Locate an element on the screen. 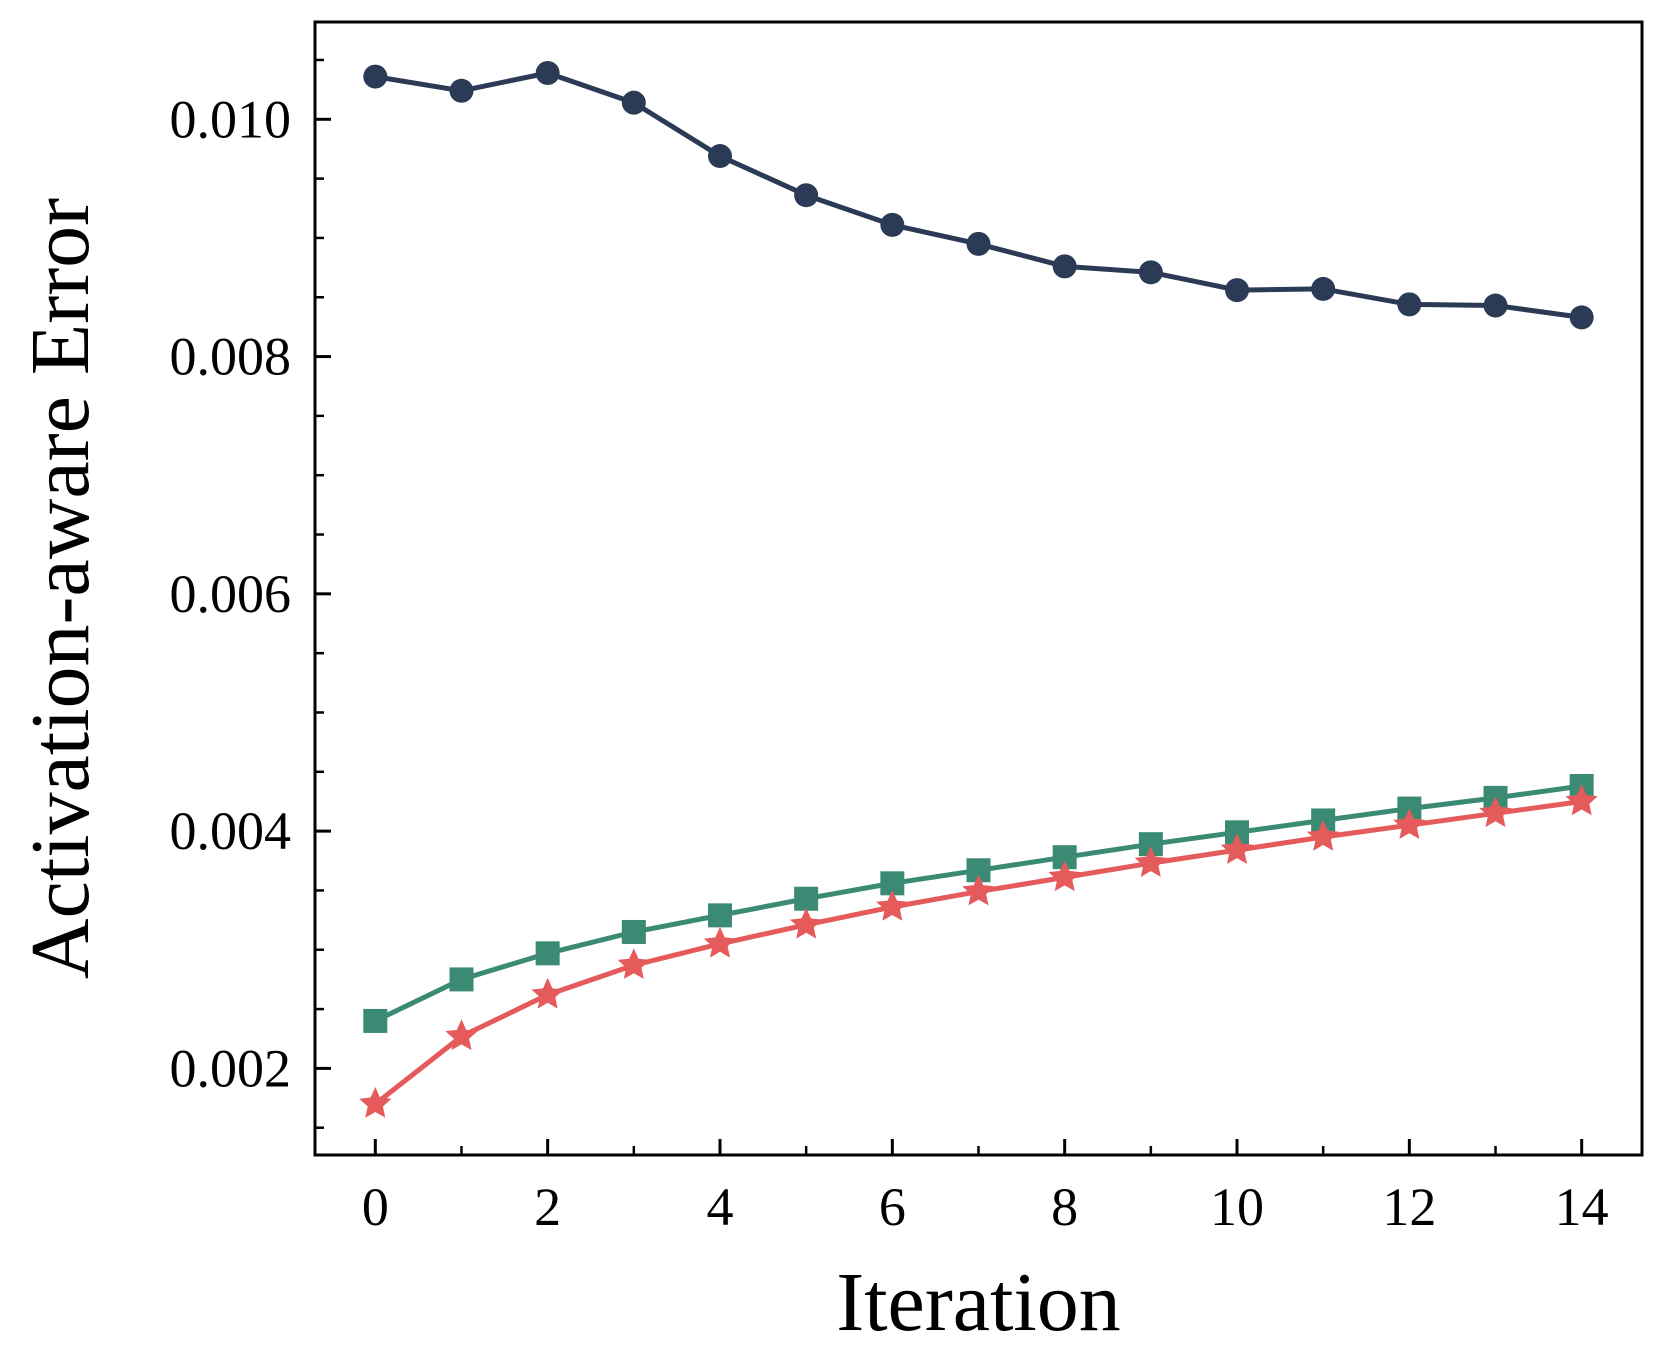 Image resolution: width=1662 pixels, height=1372 pixels. x-tick-label: 8 is located at coordinates (1064, 1207).